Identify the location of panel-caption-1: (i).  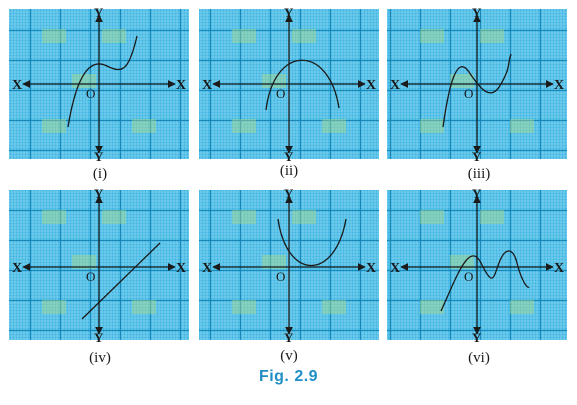
(100, 174).